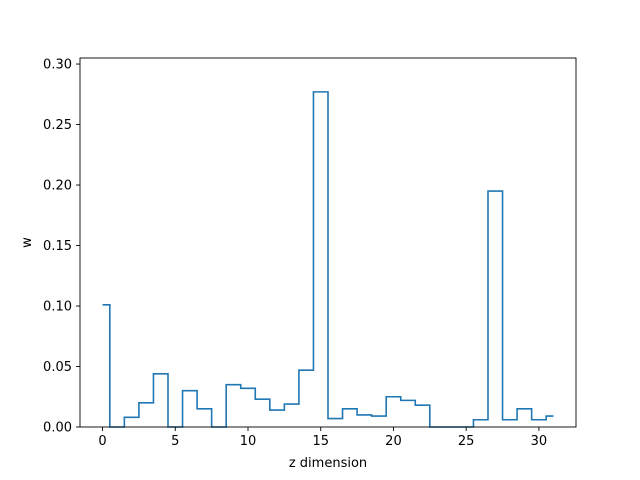 This screenshot has width=640, height=480. I want to click on x-tick-label: 20, so click(393, 441).